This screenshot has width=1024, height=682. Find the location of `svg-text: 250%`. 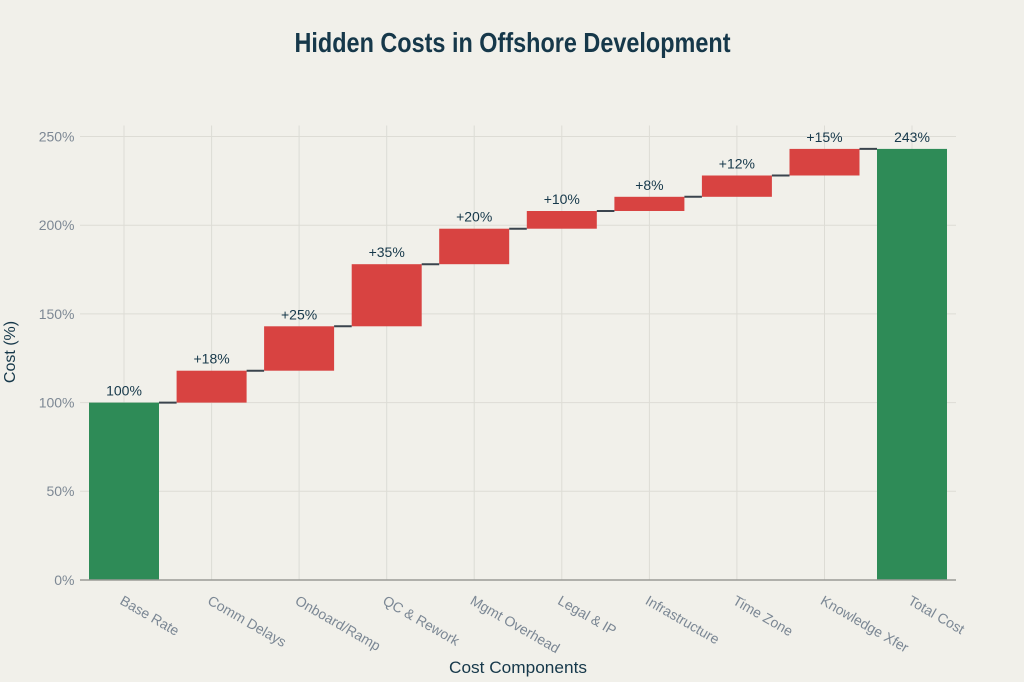

svg-text: 250% is located at coordinates (57, 136).